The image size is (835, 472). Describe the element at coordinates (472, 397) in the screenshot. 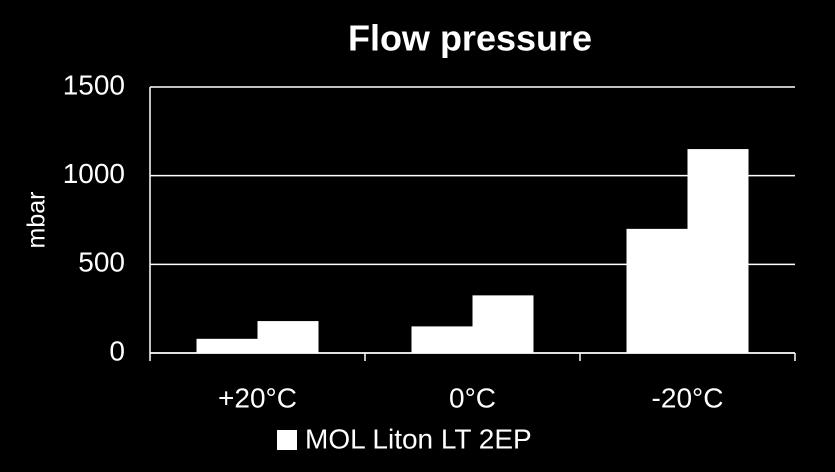

I see `x-tick-label: 0°C` at that location.